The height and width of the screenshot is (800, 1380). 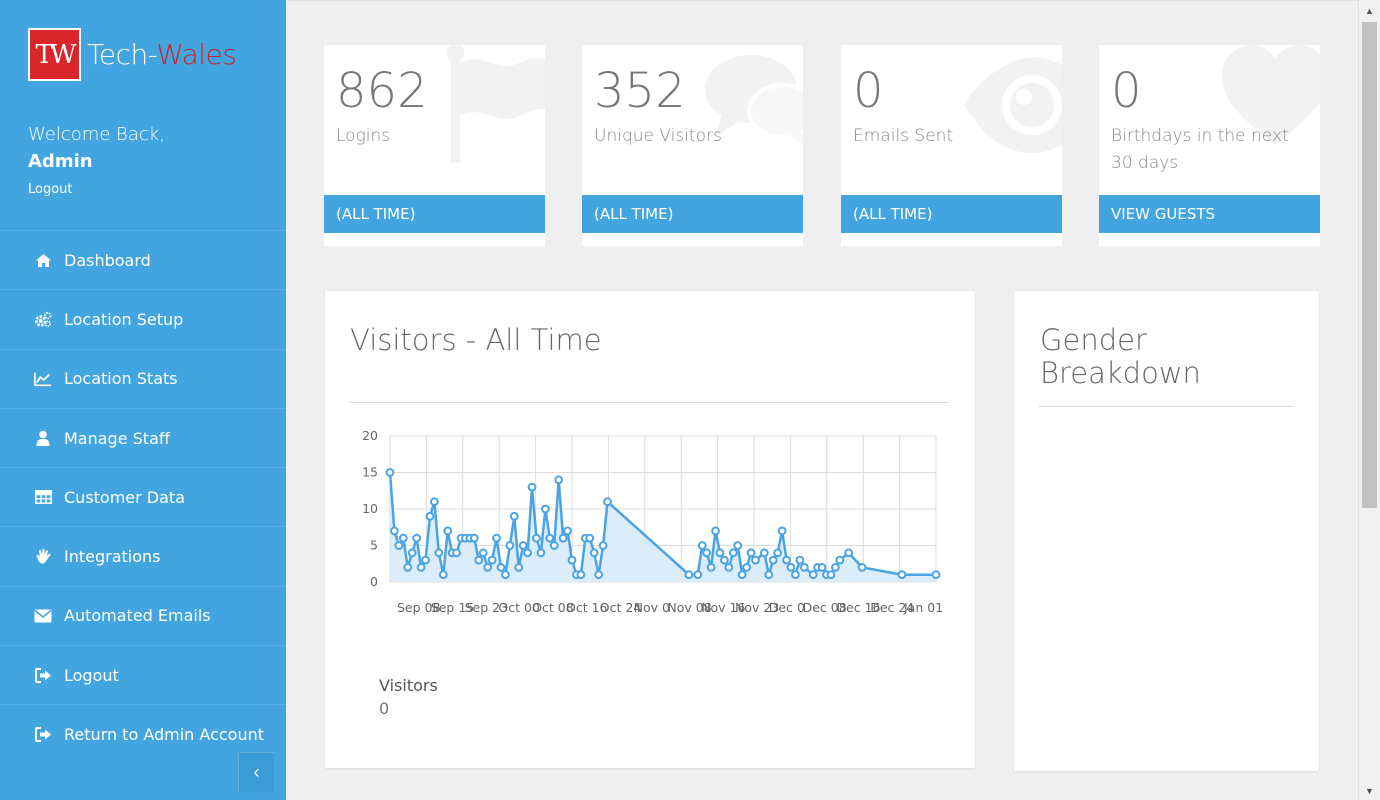 I want to click on sidebar-item-location-stats: Location Stats, so click(x=143, y=378).